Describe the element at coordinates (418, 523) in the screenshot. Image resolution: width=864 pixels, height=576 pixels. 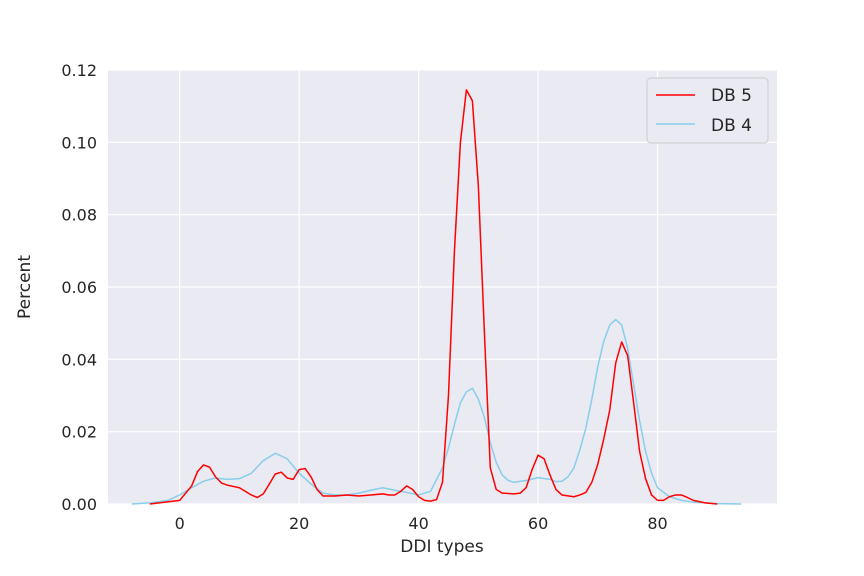
I see `x-tick-label: 40` at that location.